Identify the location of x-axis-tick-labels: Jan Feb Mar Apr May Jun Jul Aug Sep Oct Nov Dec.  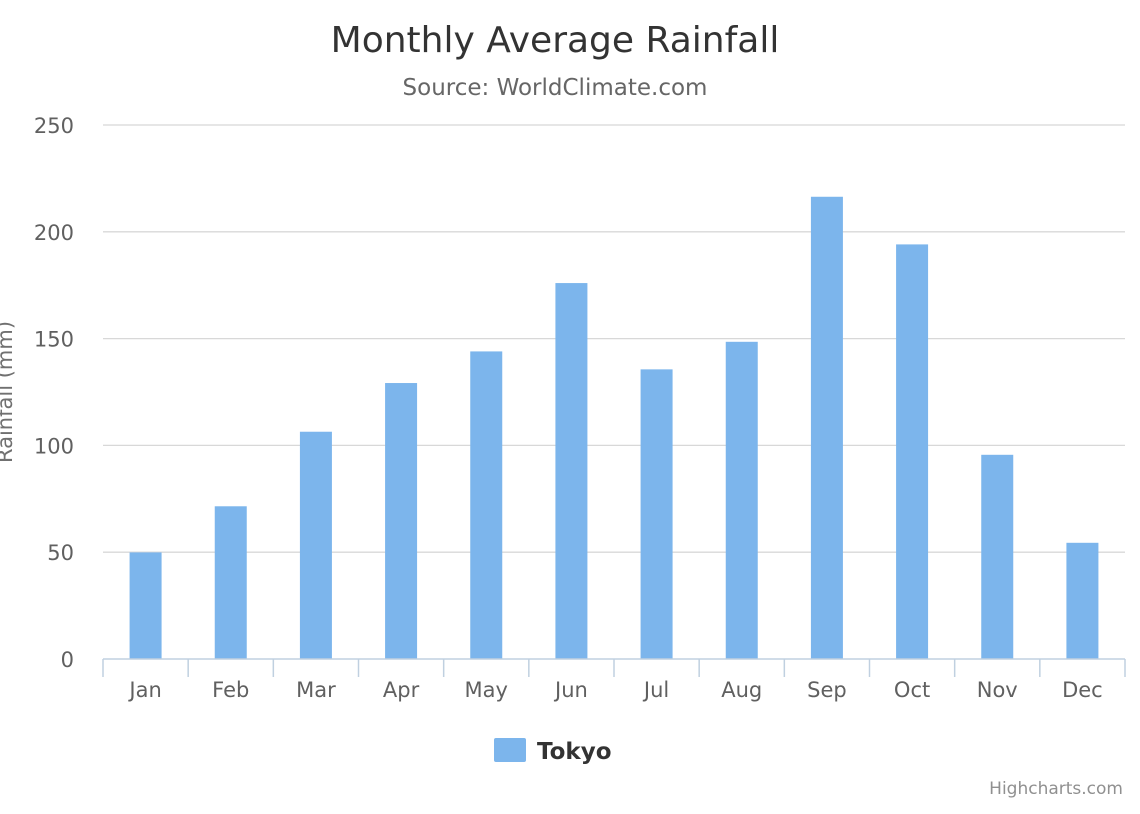
(614, 690).